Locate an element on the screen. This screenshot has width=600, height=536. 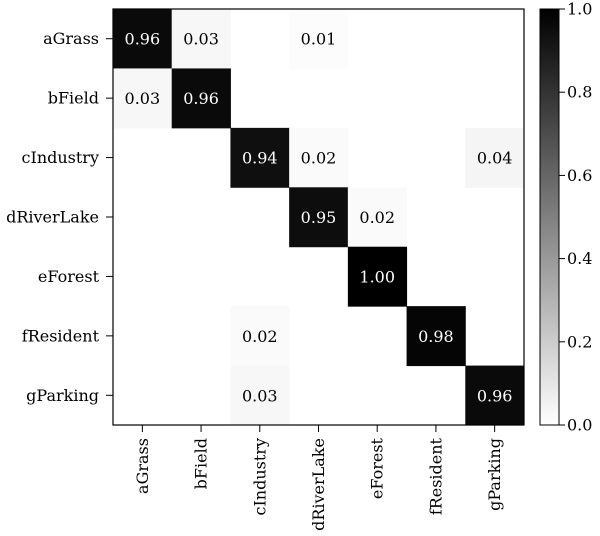
y-tick-label: bField is located at coordinates (73, 98).